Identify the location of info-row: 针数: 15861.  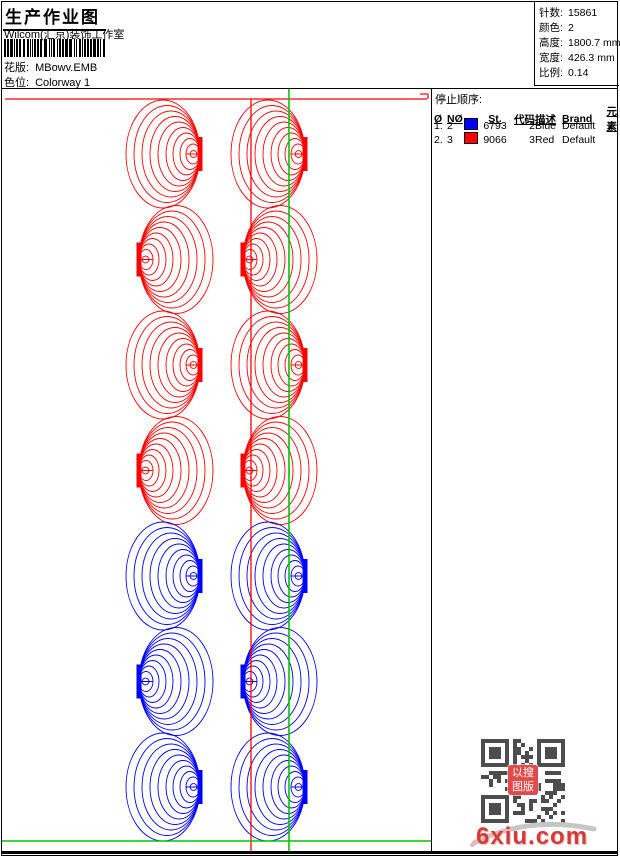
(579, 13).